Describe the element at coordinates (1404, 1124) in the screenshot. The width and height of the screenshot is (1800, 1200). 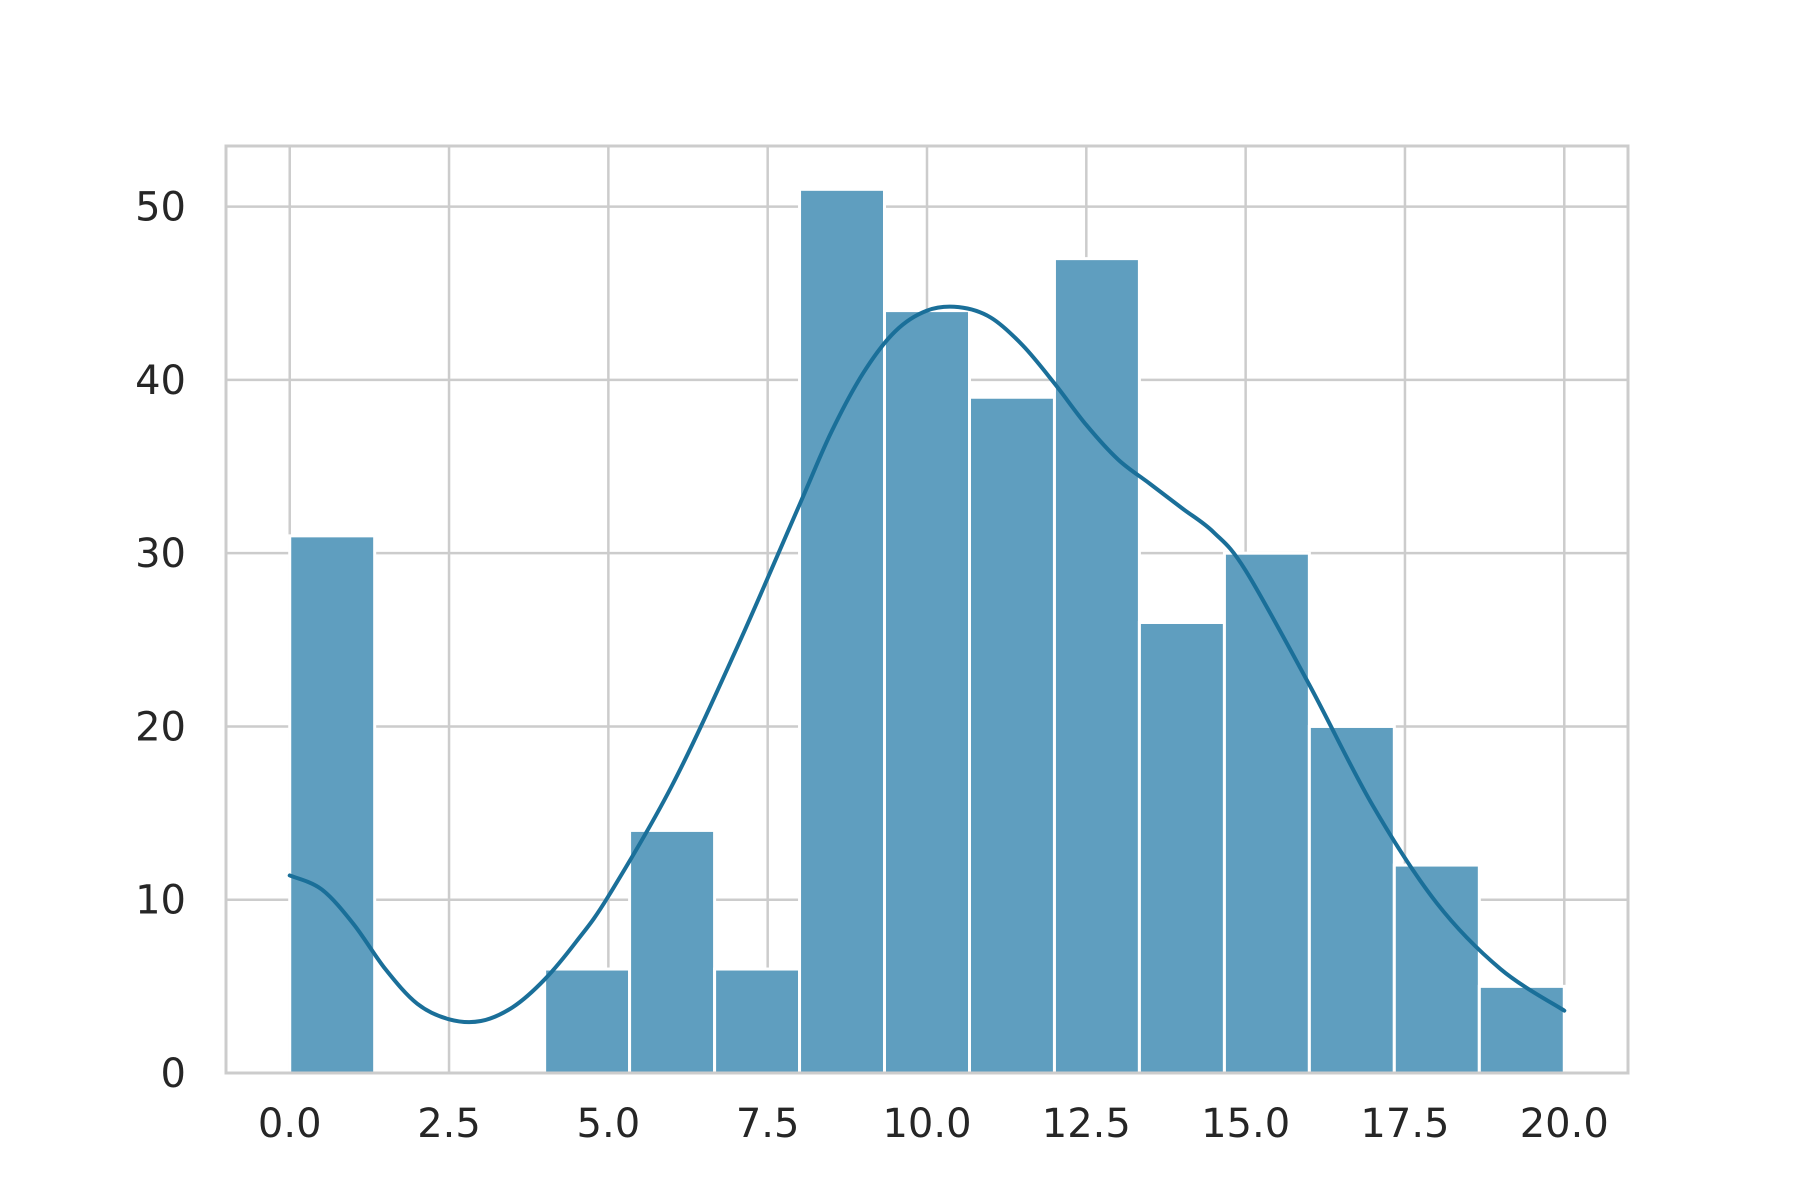
I see `x-tick-label: 17.5` at that location.